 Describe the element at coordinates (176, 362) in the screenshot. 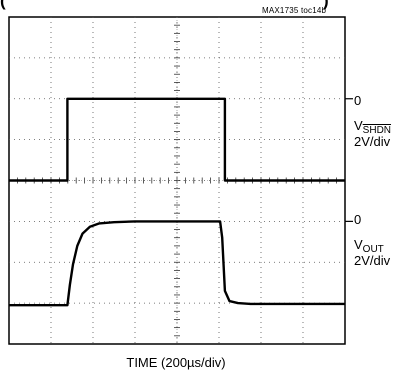

I see `x-axis-label: TIME (200µs/div)` at that location.